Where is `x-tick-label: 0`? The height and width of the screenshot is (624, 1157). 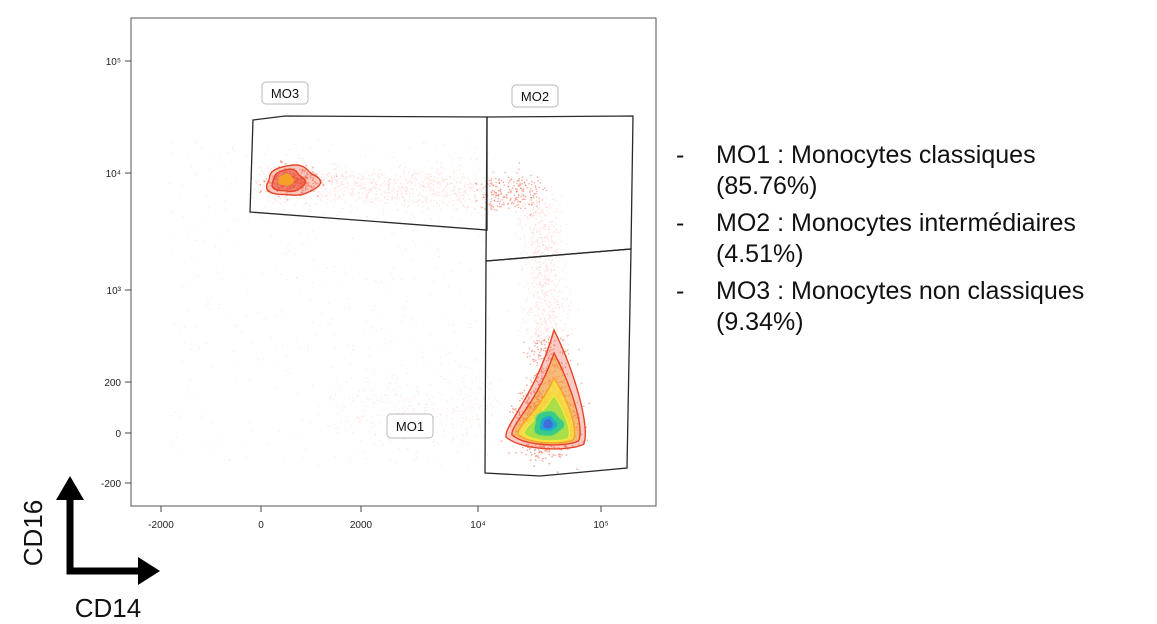 x-tick-label: 0 is located at coordinates (261, 525).